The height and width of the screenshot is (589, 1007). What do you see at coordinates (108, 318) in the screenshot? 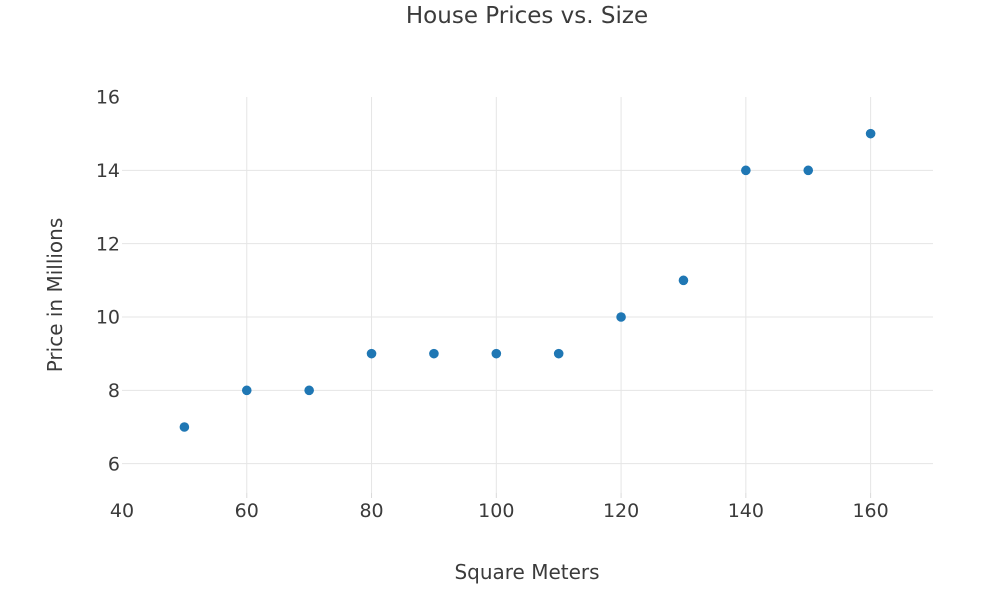
I see `y-tick-label: 10` at bounding box center [108, 318].